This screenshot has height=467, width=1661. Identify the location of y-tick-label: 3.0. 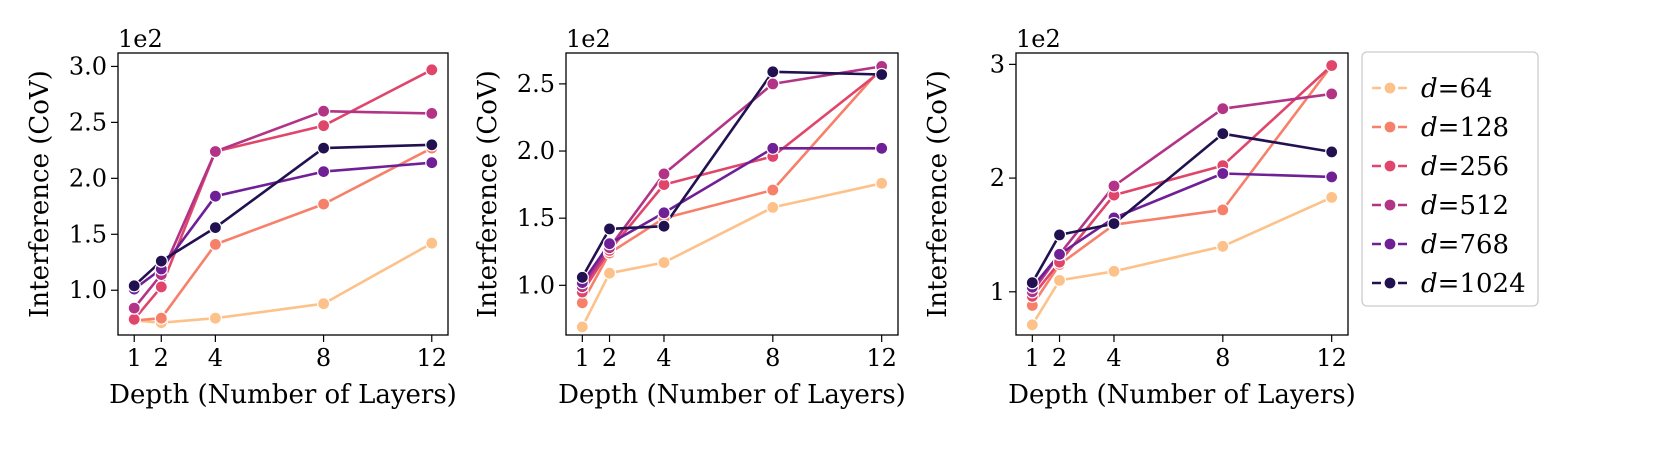
(88, 66).